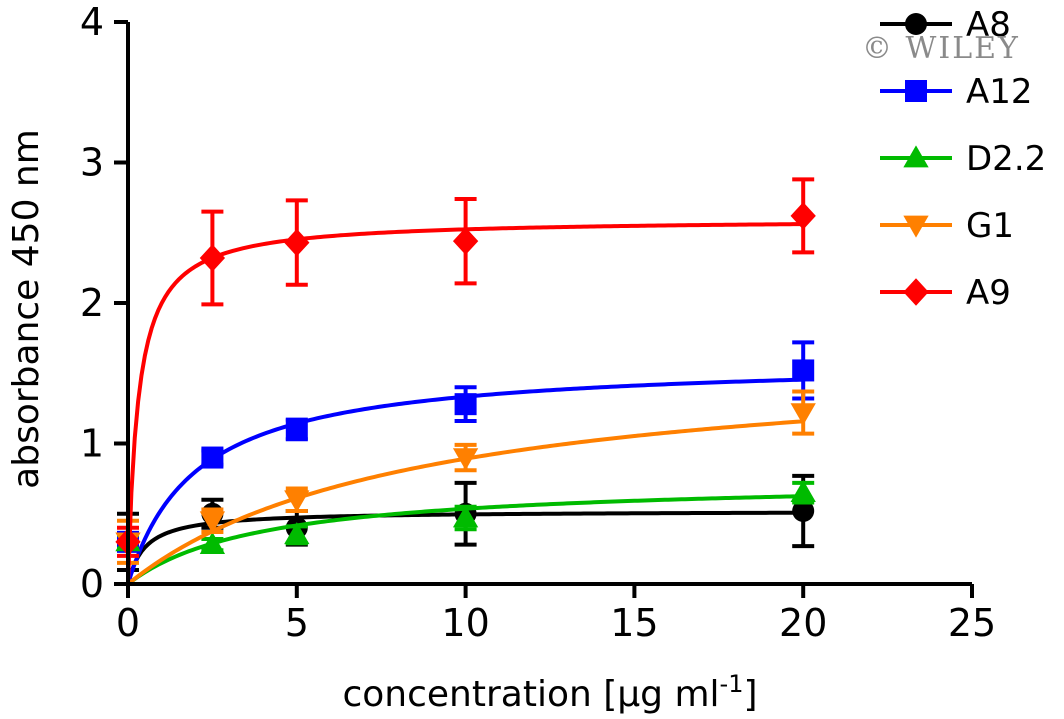 Image resolution: width=1064 pixels, height=719 pixels. I want to click on x-tick-label: 25, so click(972, 623).